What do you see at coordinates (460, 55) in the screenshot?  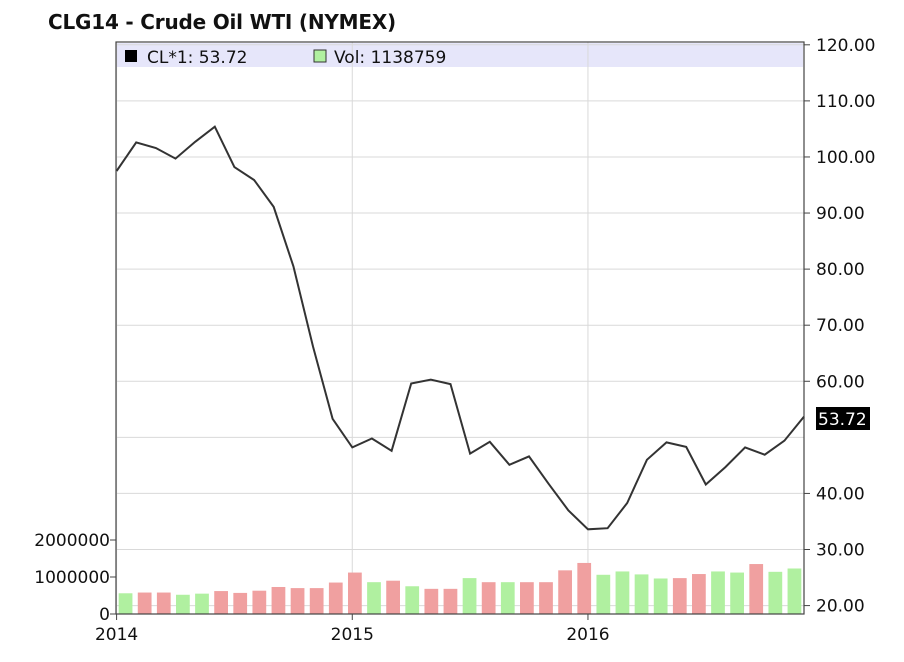 I see `legend-background` at bounding box center [460, 55].